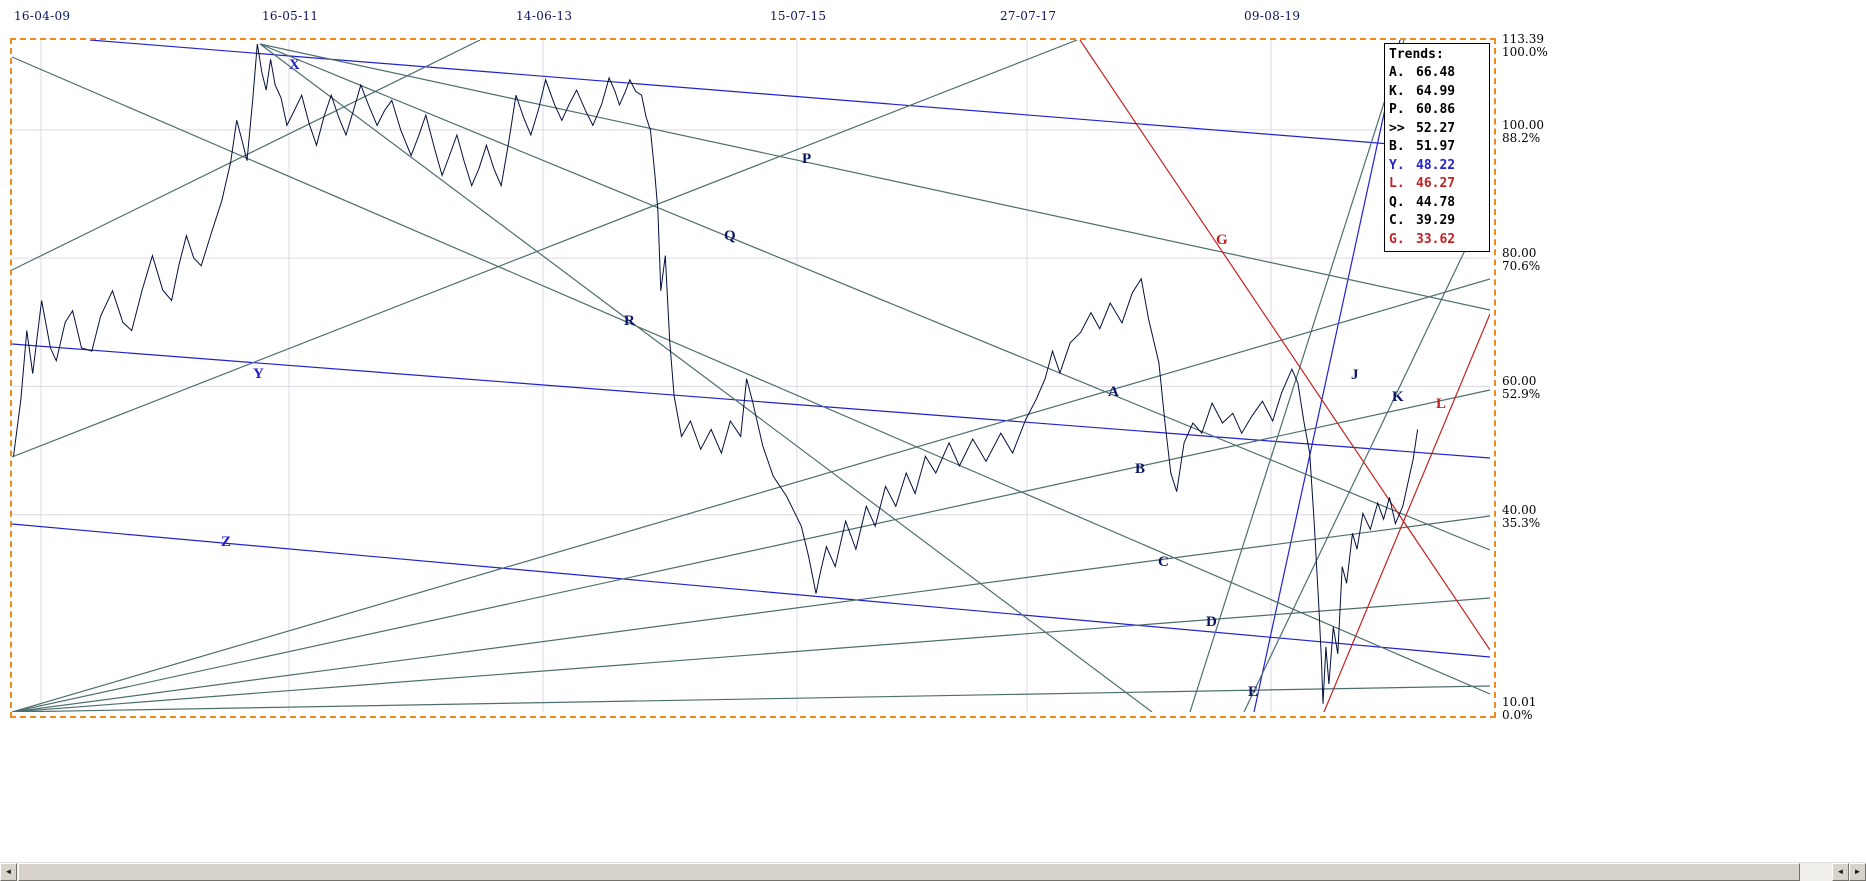 The height and width of the screenshot is (881, 1866). What do you see at coordinates (1113, 392) in the screenshot?
I see `chart-letter-A: A` at bounding box center [1113, 392].